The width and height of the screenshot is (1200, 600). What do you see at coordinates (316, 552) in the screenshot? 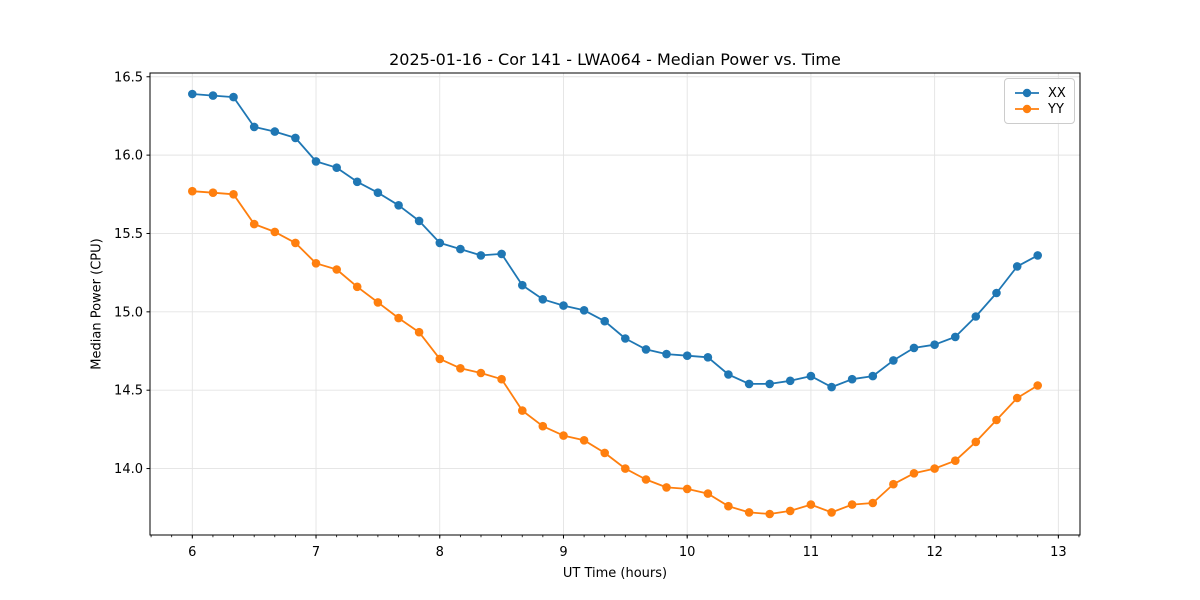
I see `x-tick-label: 7` at bounding box center [316, 552].